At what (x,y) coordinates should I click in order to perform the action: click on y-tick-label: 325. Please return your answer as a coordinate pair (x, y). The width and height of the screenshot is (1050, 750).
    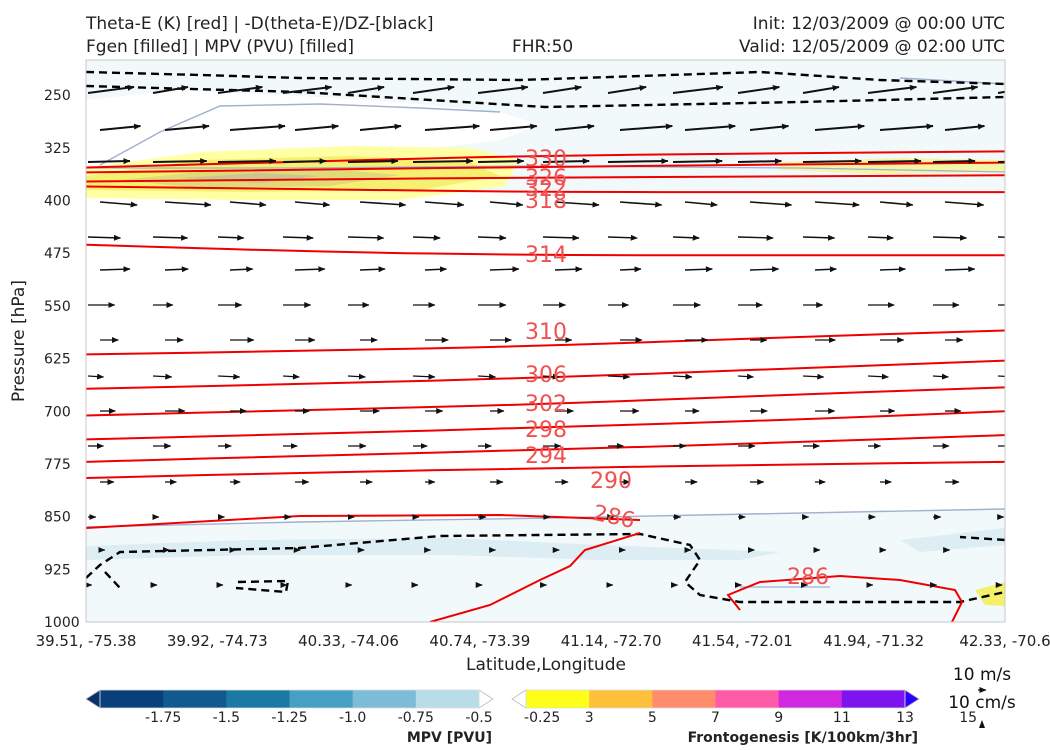
    Looking at the image, I should click on (57, 149).